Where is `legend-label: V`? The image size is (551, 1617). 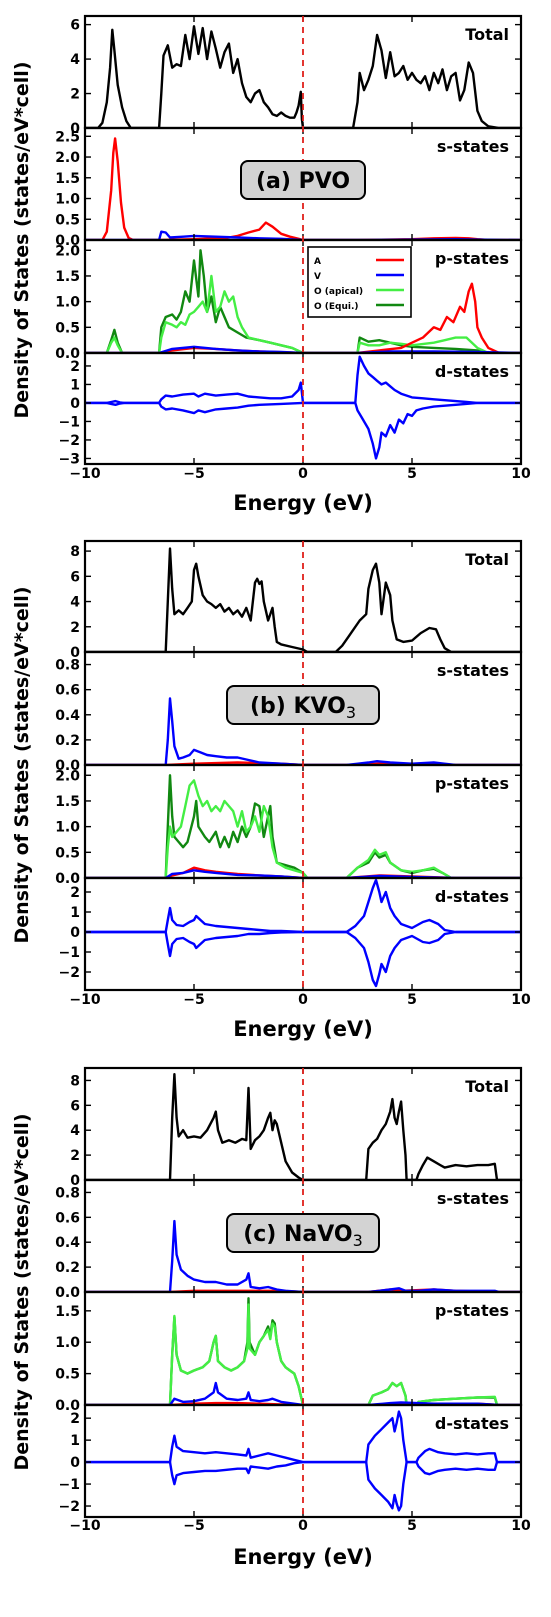
legend-label: V is located at coordinates (317, 277).